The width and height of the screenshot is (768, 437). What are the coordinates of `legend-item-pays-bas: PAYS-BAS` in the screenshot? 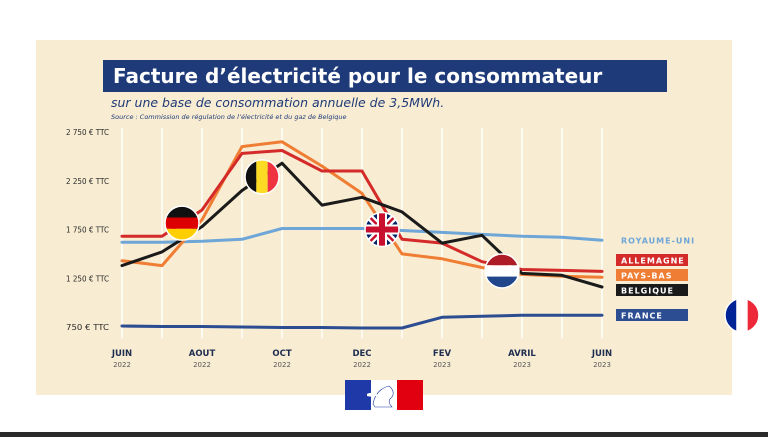 It's located at (652, 275).